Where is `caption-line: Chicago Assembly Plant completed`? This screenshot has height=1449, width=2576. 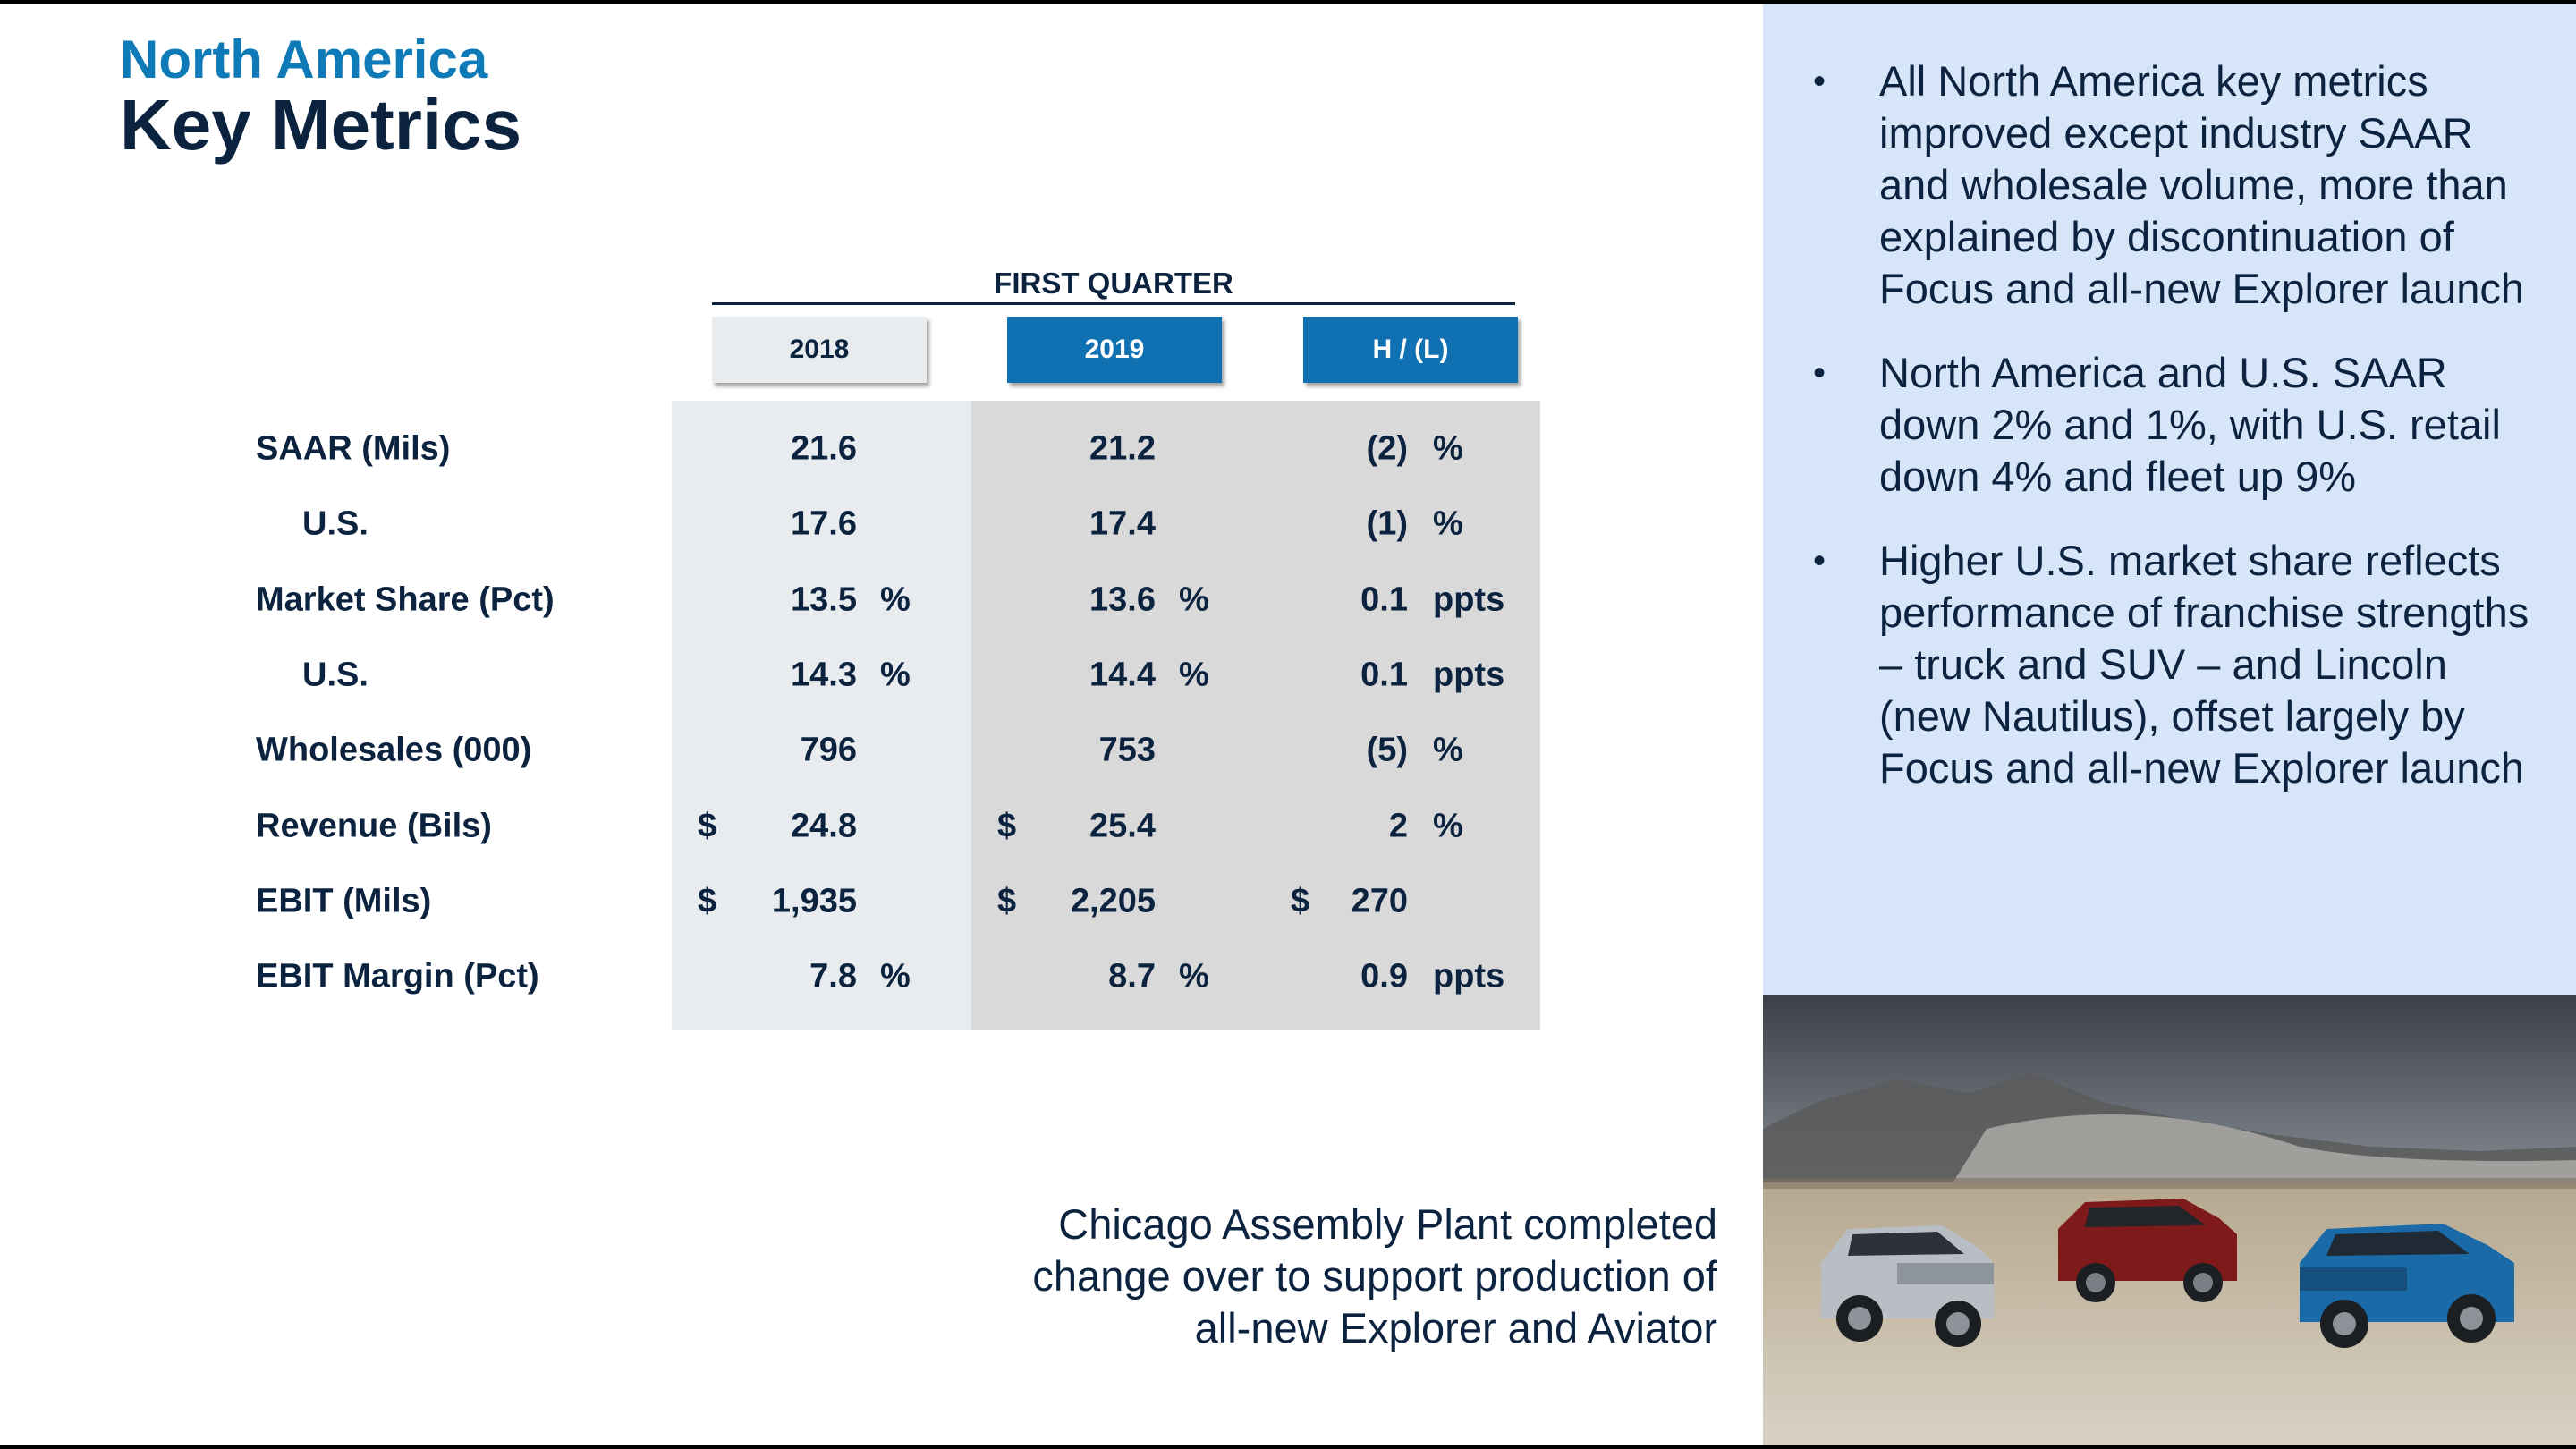
caption-line: Chicago Assembly Plant completed is located at coordinates (1387, 1224).